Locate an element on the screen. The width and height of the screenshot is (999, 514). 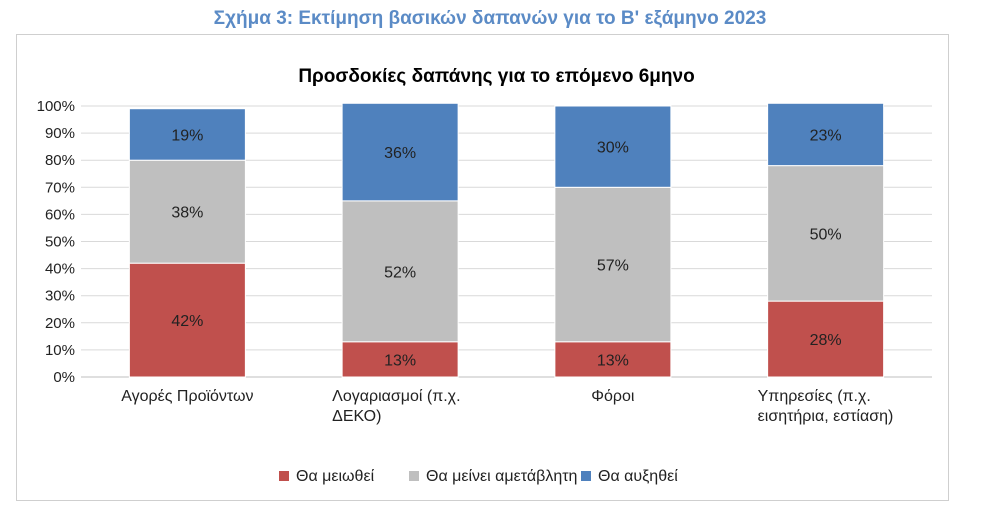
data-label: 42% is located at coordinates (187, 321).